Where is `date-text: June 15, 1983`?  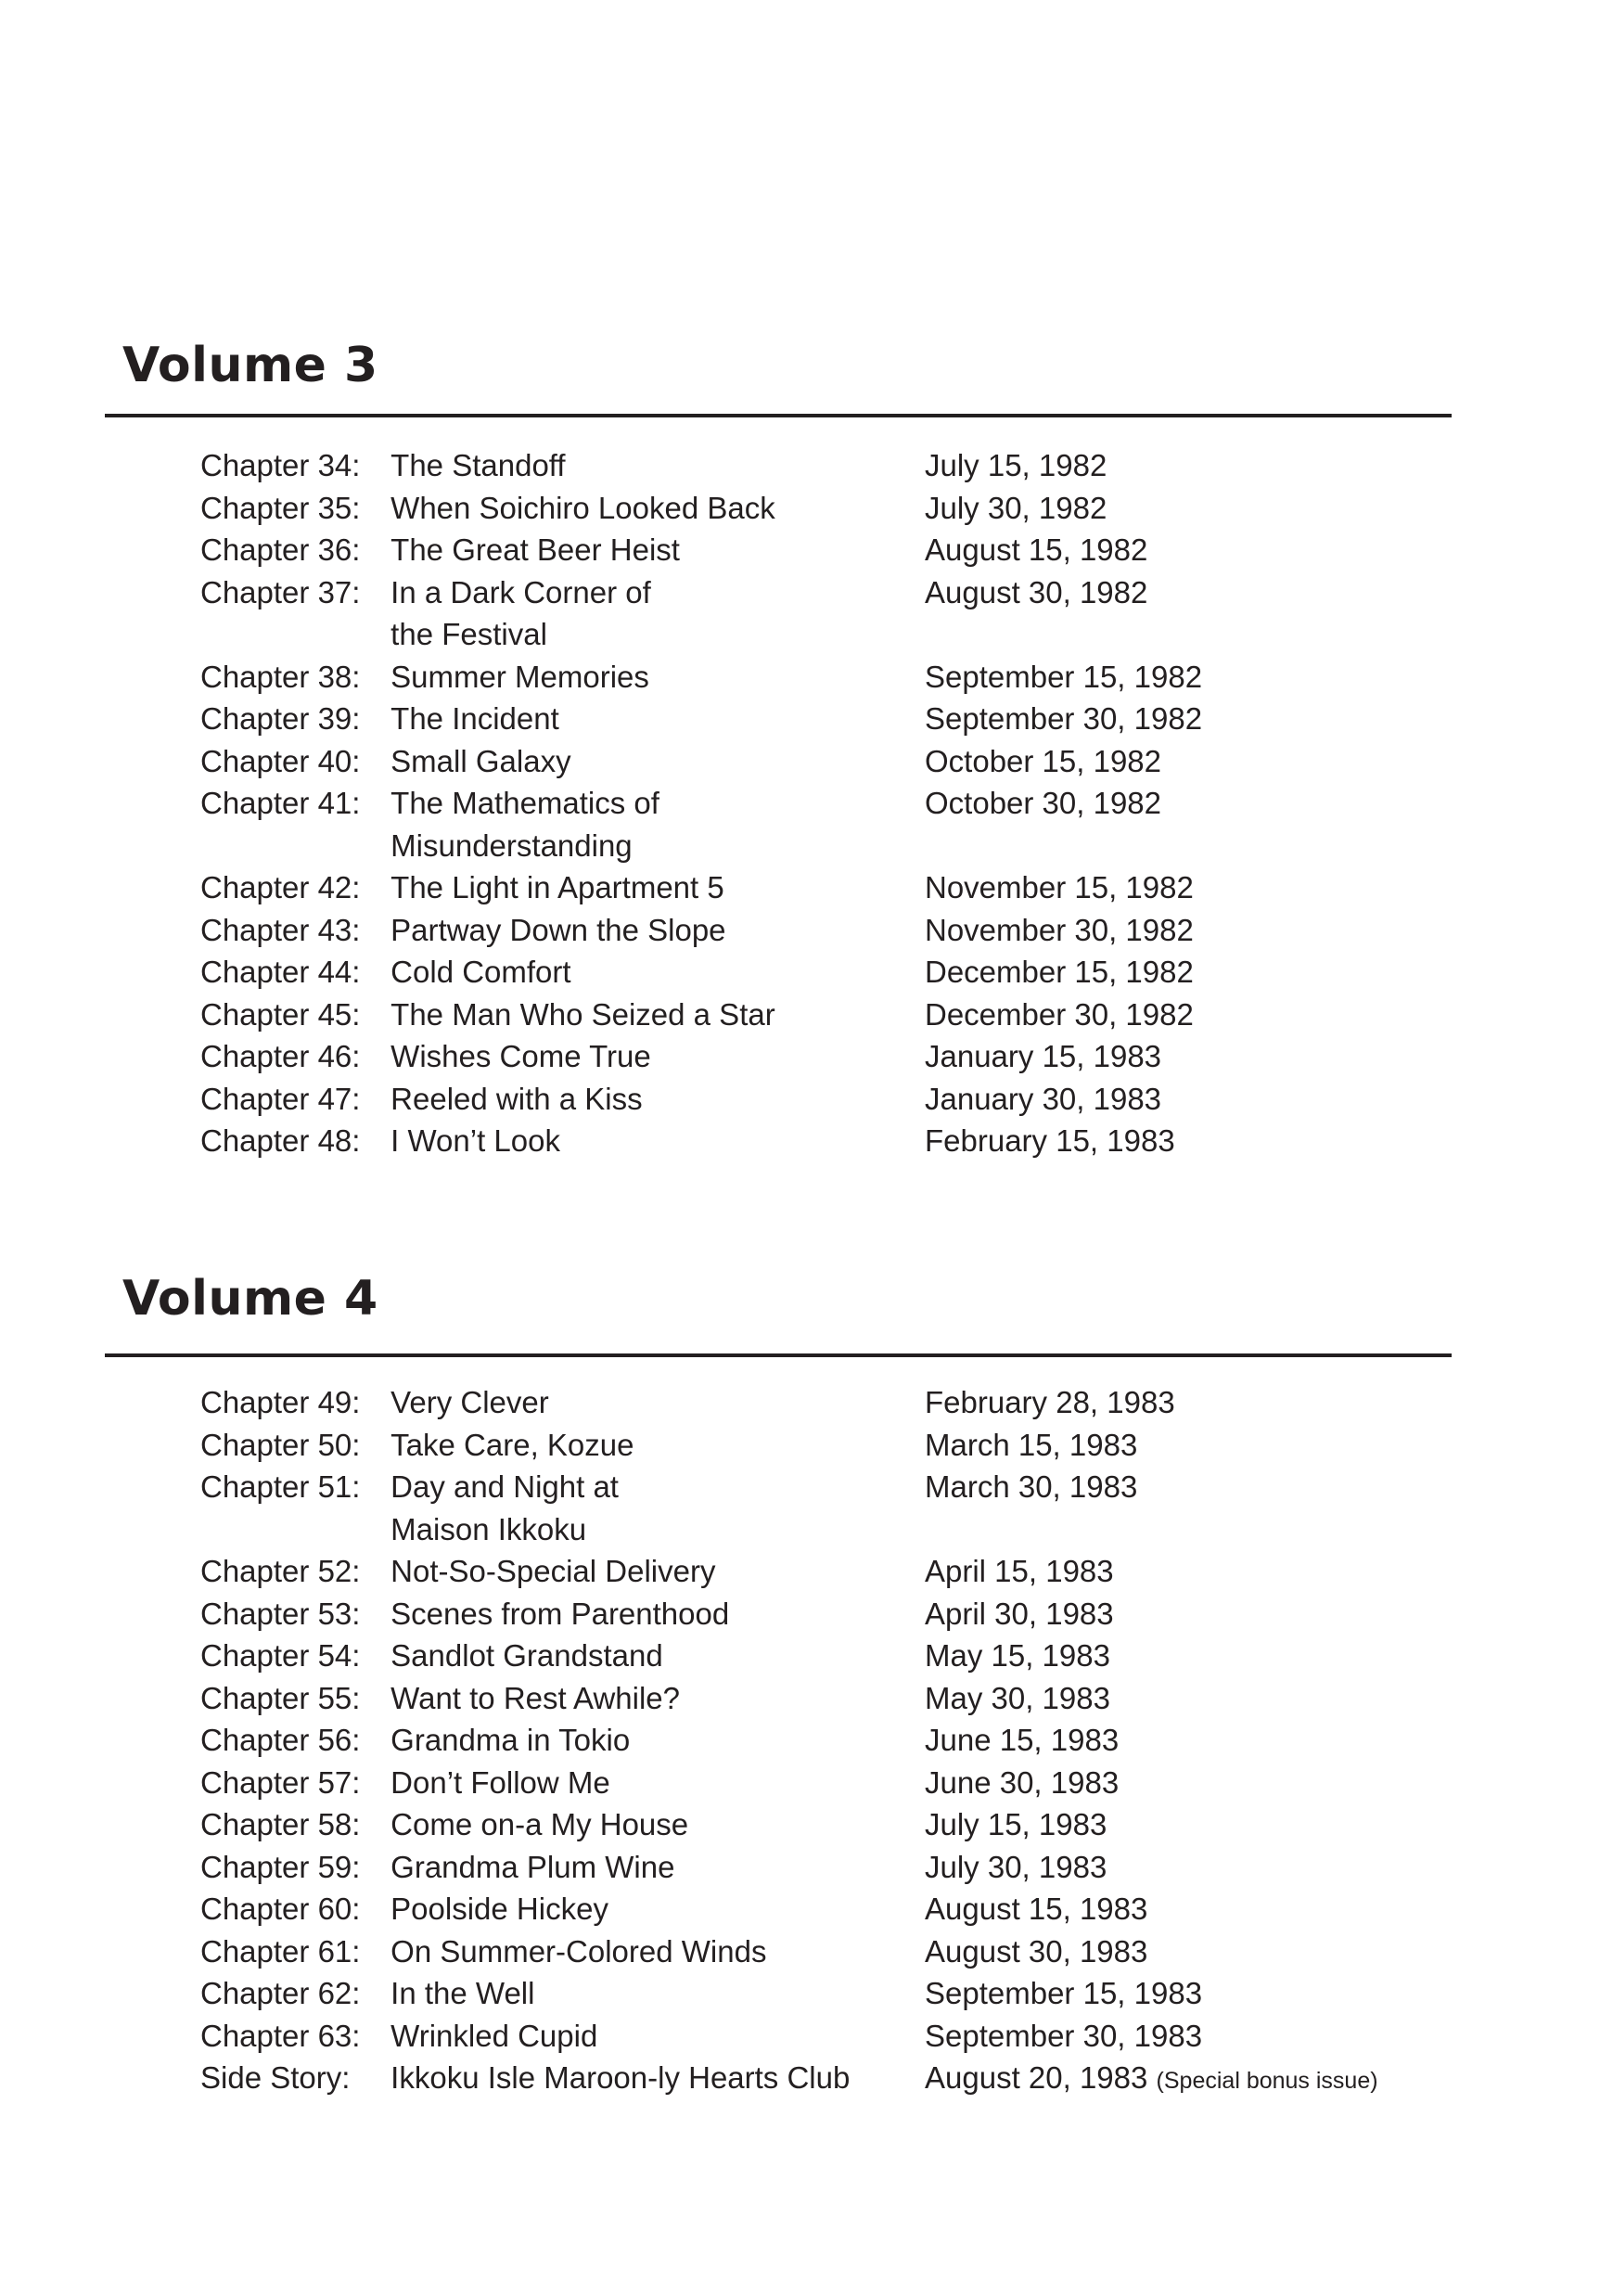
date-text: June 15, 1983 is located at coordinates (1022, 1740).